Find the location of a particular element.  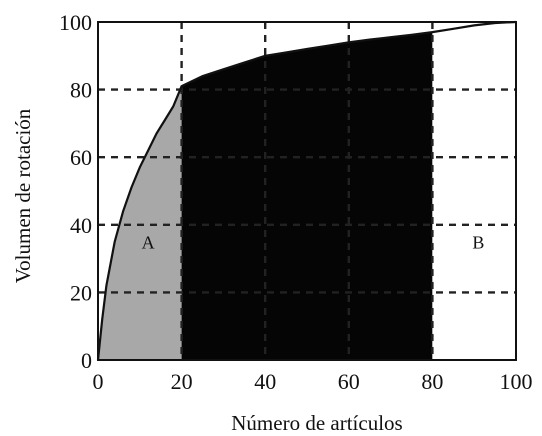

y-tick-label: 40 is located at coordinates (81, 225).